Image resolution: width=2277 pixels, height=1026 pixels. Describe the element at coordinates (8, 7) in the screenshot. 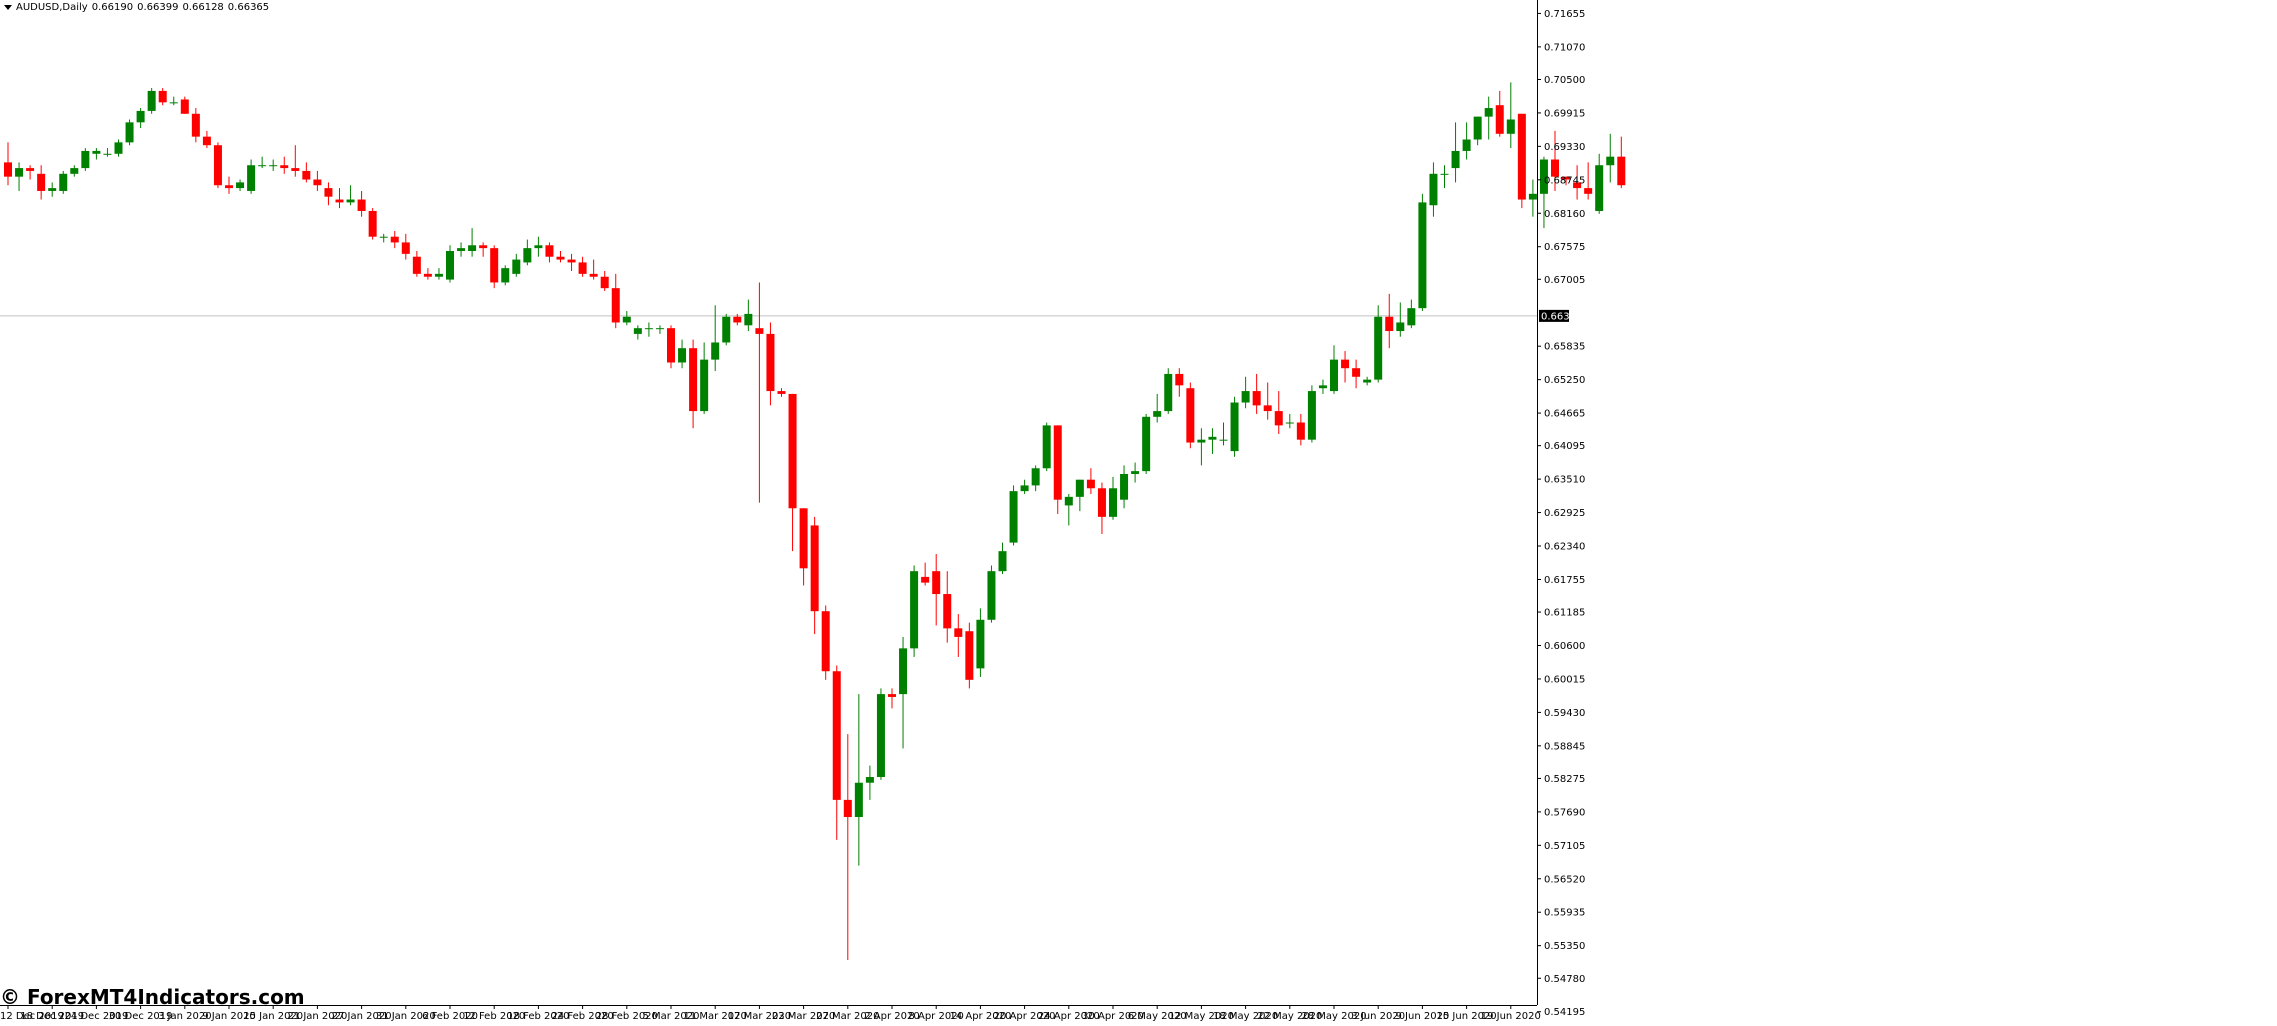

I see `dropdown-triangle-icon` at that location.